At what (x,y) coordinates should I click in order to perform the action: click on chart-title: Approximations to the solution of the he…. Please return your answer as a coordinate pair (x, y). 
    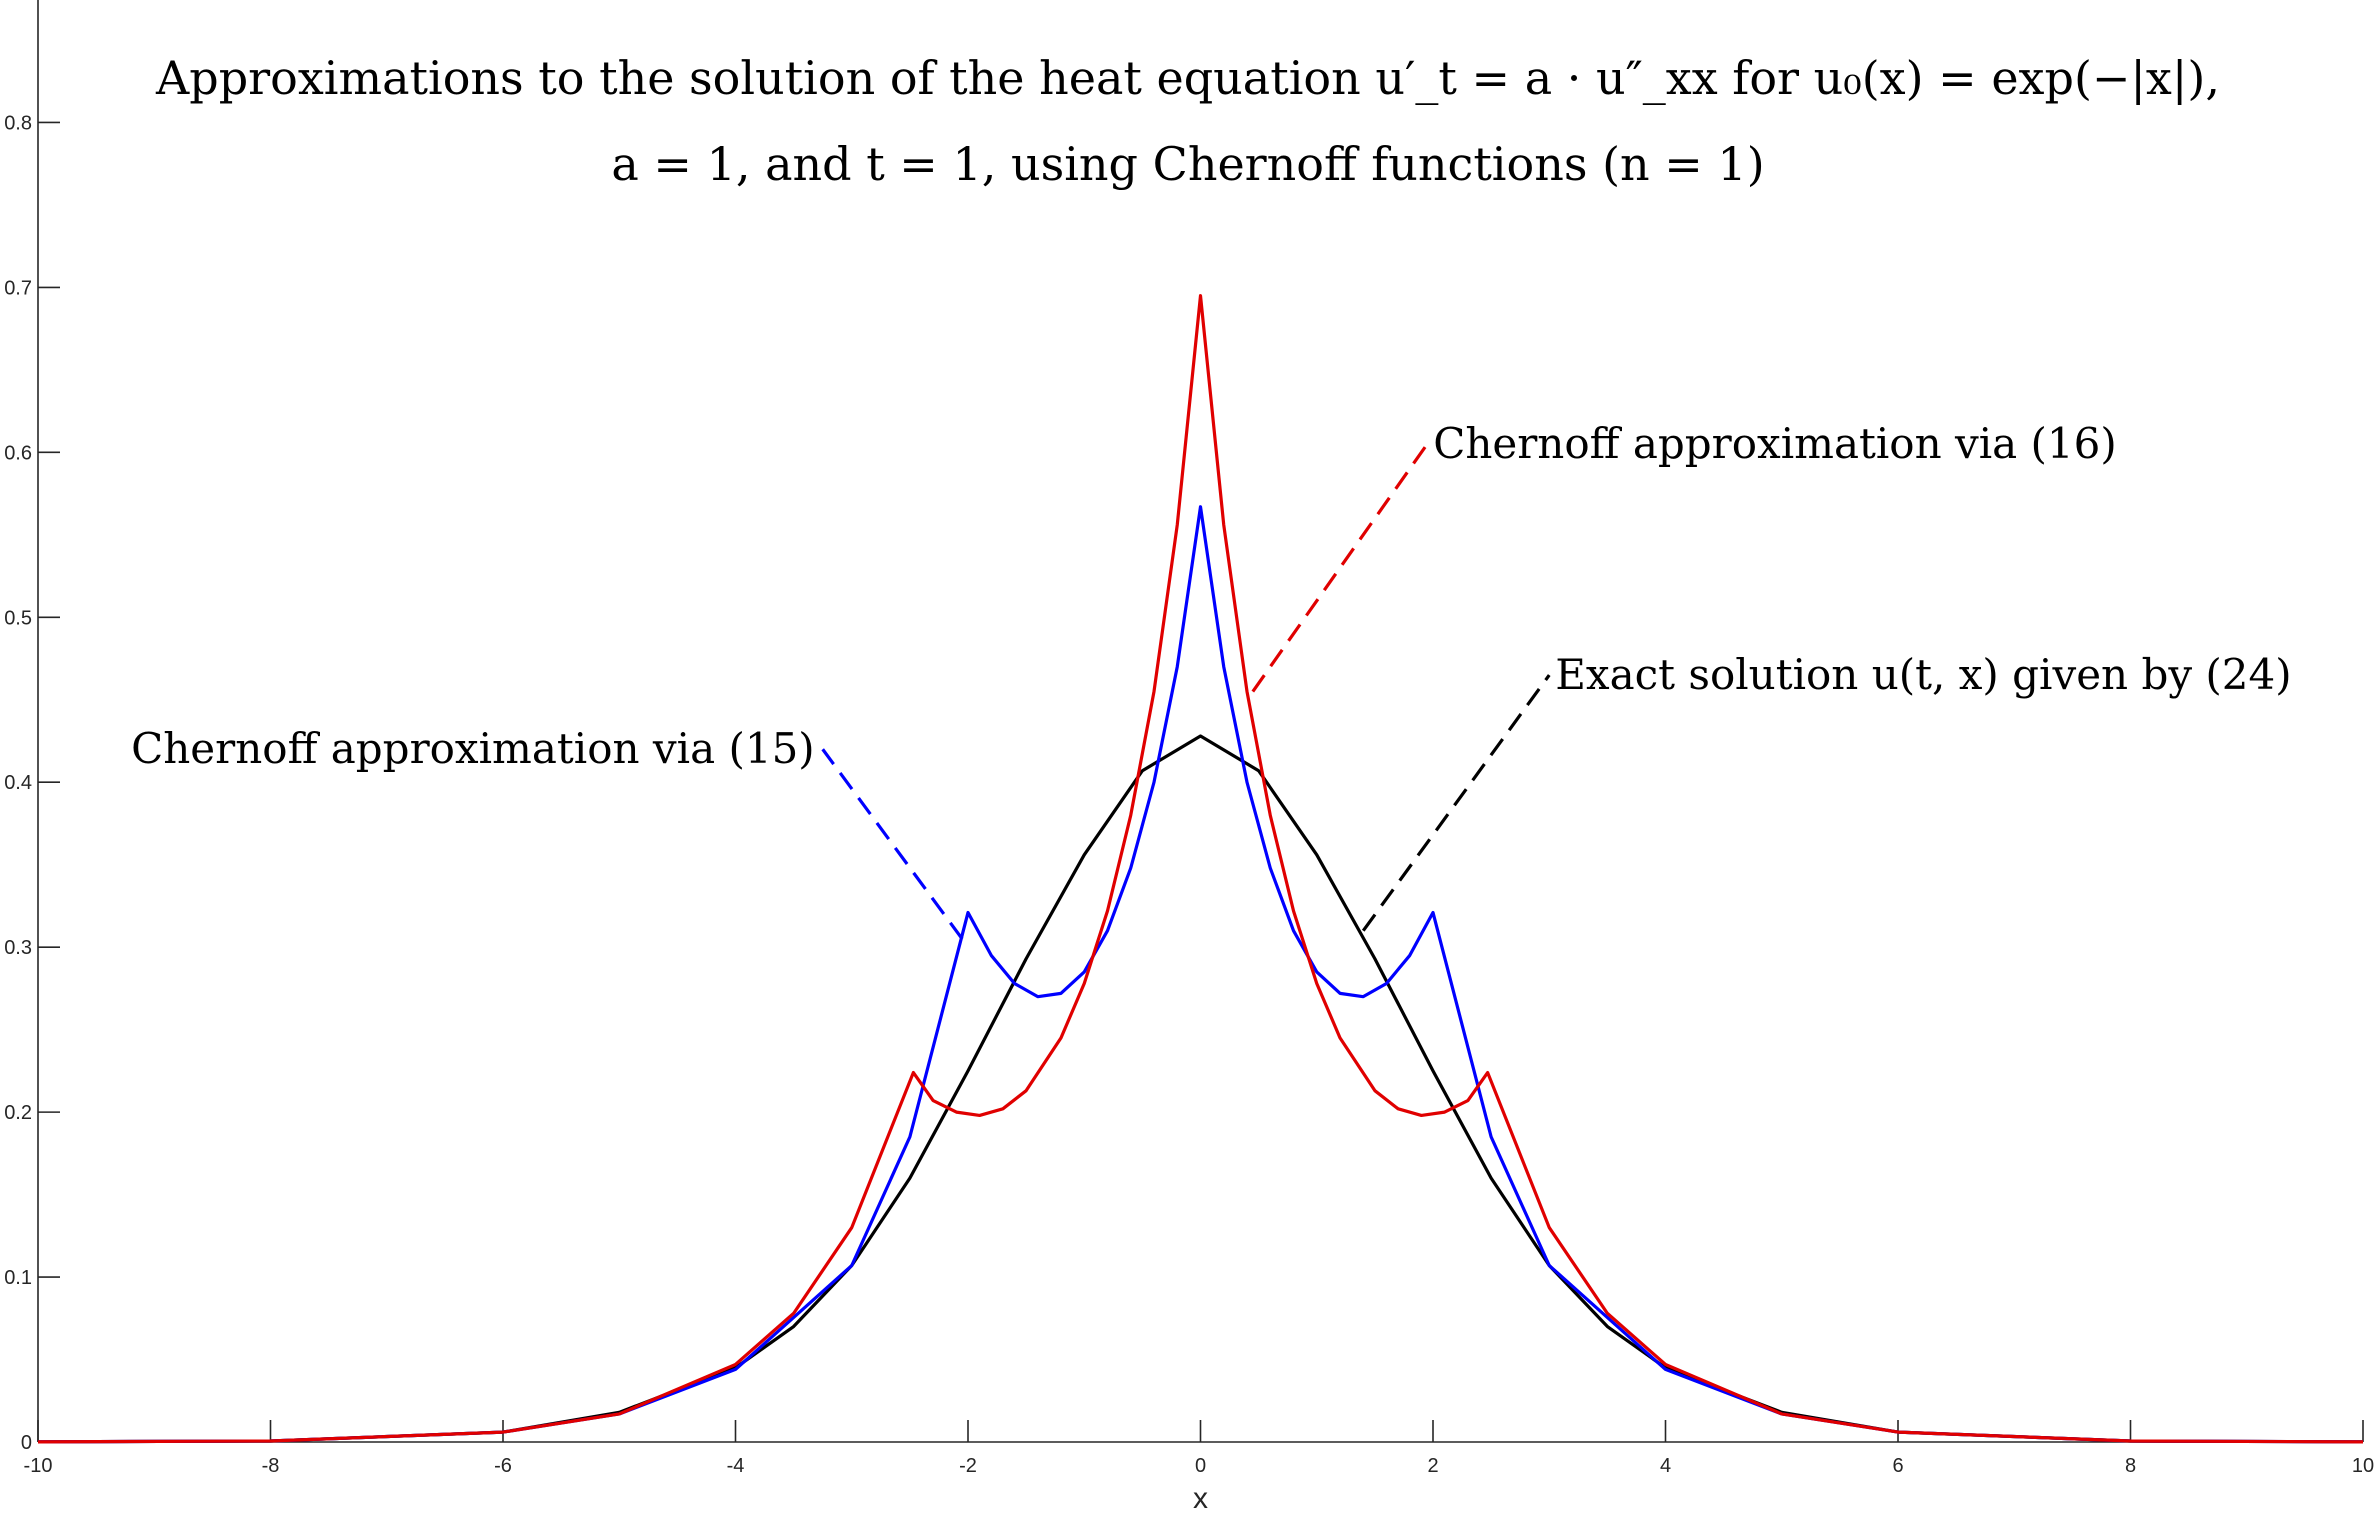
    Looking at the image, I should click on (1187, 121).